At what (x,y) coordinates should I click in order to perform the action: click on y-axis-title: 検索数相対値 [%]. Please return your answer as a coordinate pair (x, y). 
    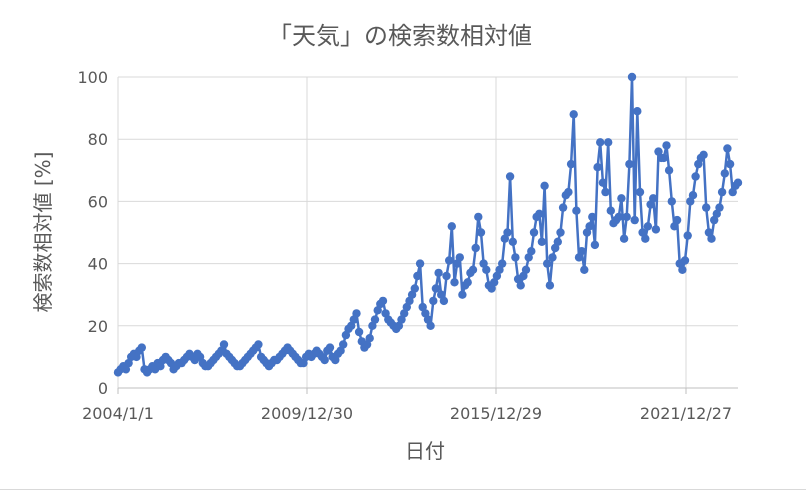
    Looking at the image, I should click on (43, 232).